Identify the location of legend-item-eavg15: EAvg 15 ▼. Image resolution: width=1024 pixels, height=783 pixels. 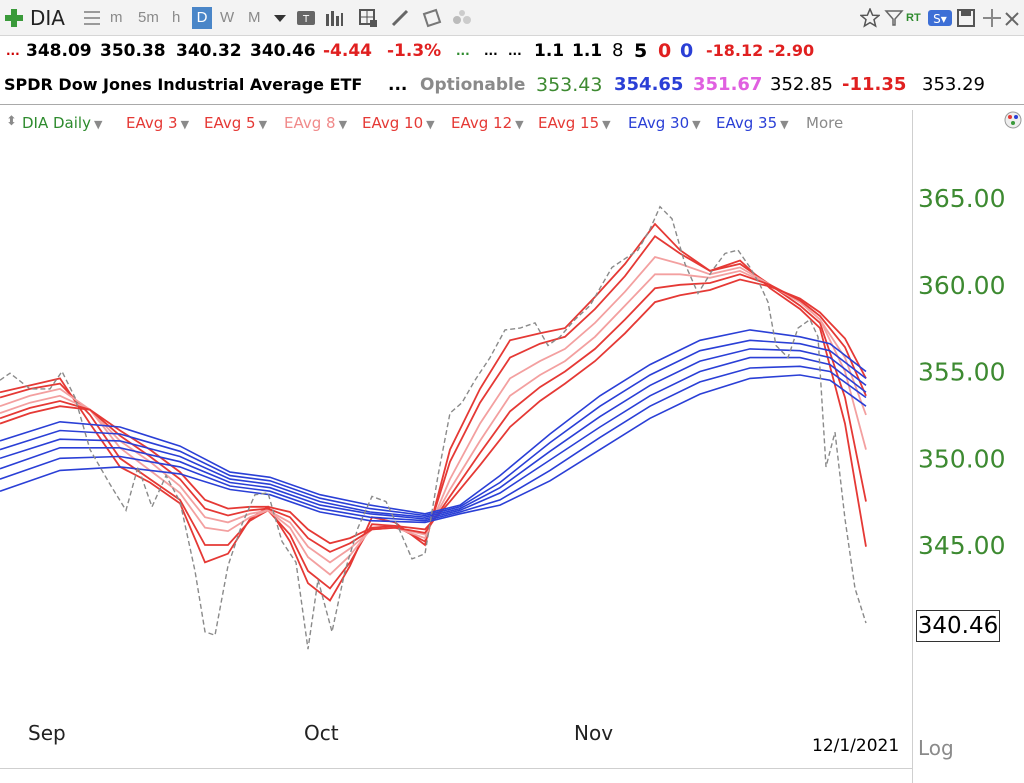
(574, 123).